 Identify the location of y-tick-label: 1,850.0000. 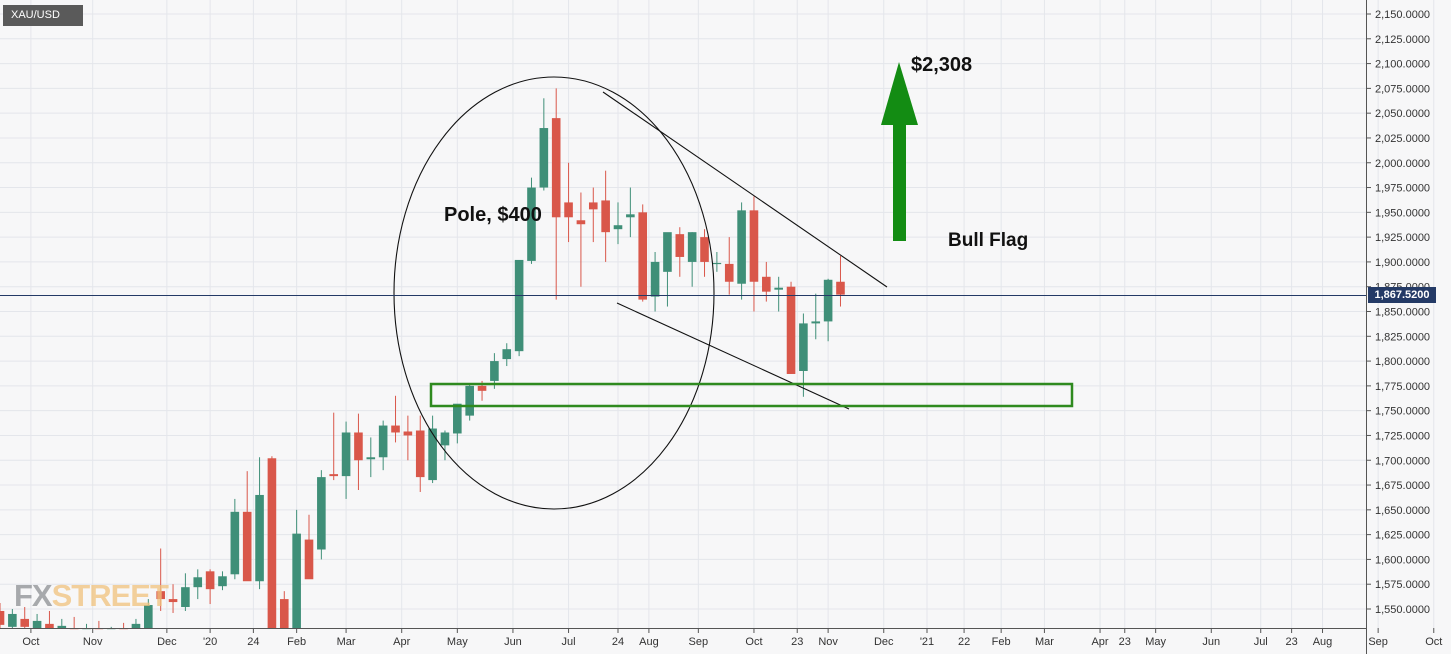
(1402, 313).